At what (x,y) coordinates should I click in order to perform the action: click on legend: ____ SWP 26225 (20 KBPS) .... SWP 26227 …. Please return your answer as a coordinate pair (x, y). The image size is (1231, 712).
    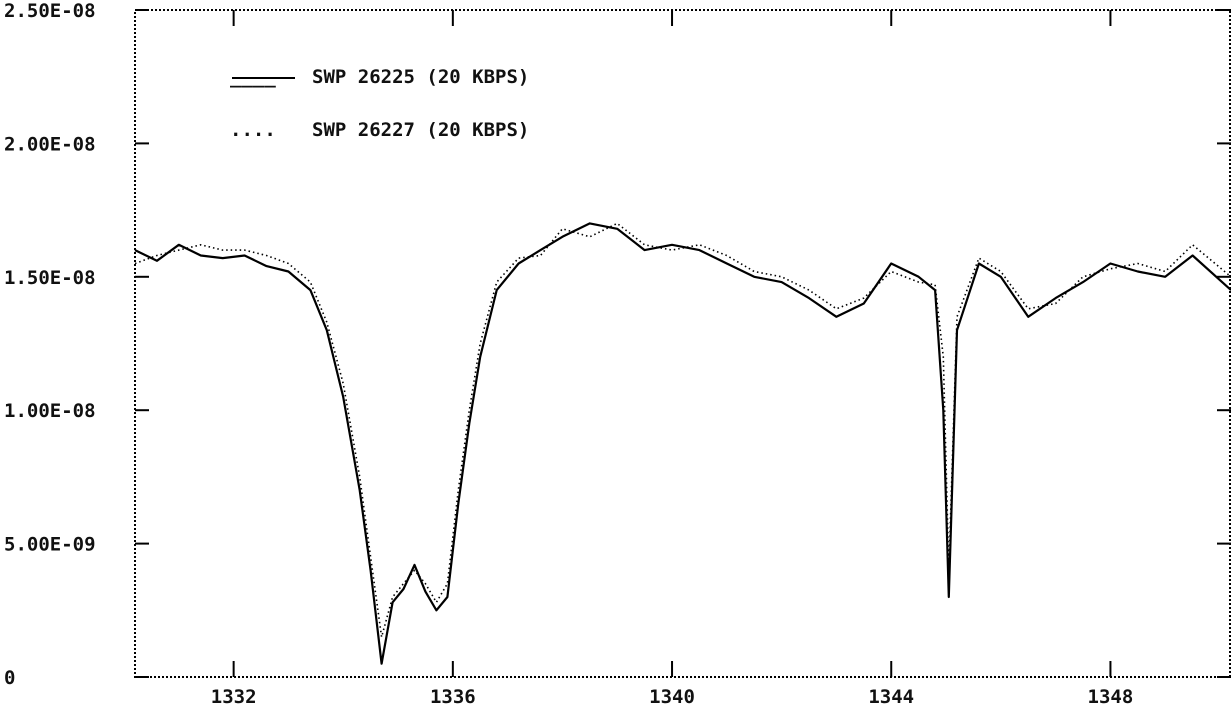
    Looking at the image, I should click on (379, 103).